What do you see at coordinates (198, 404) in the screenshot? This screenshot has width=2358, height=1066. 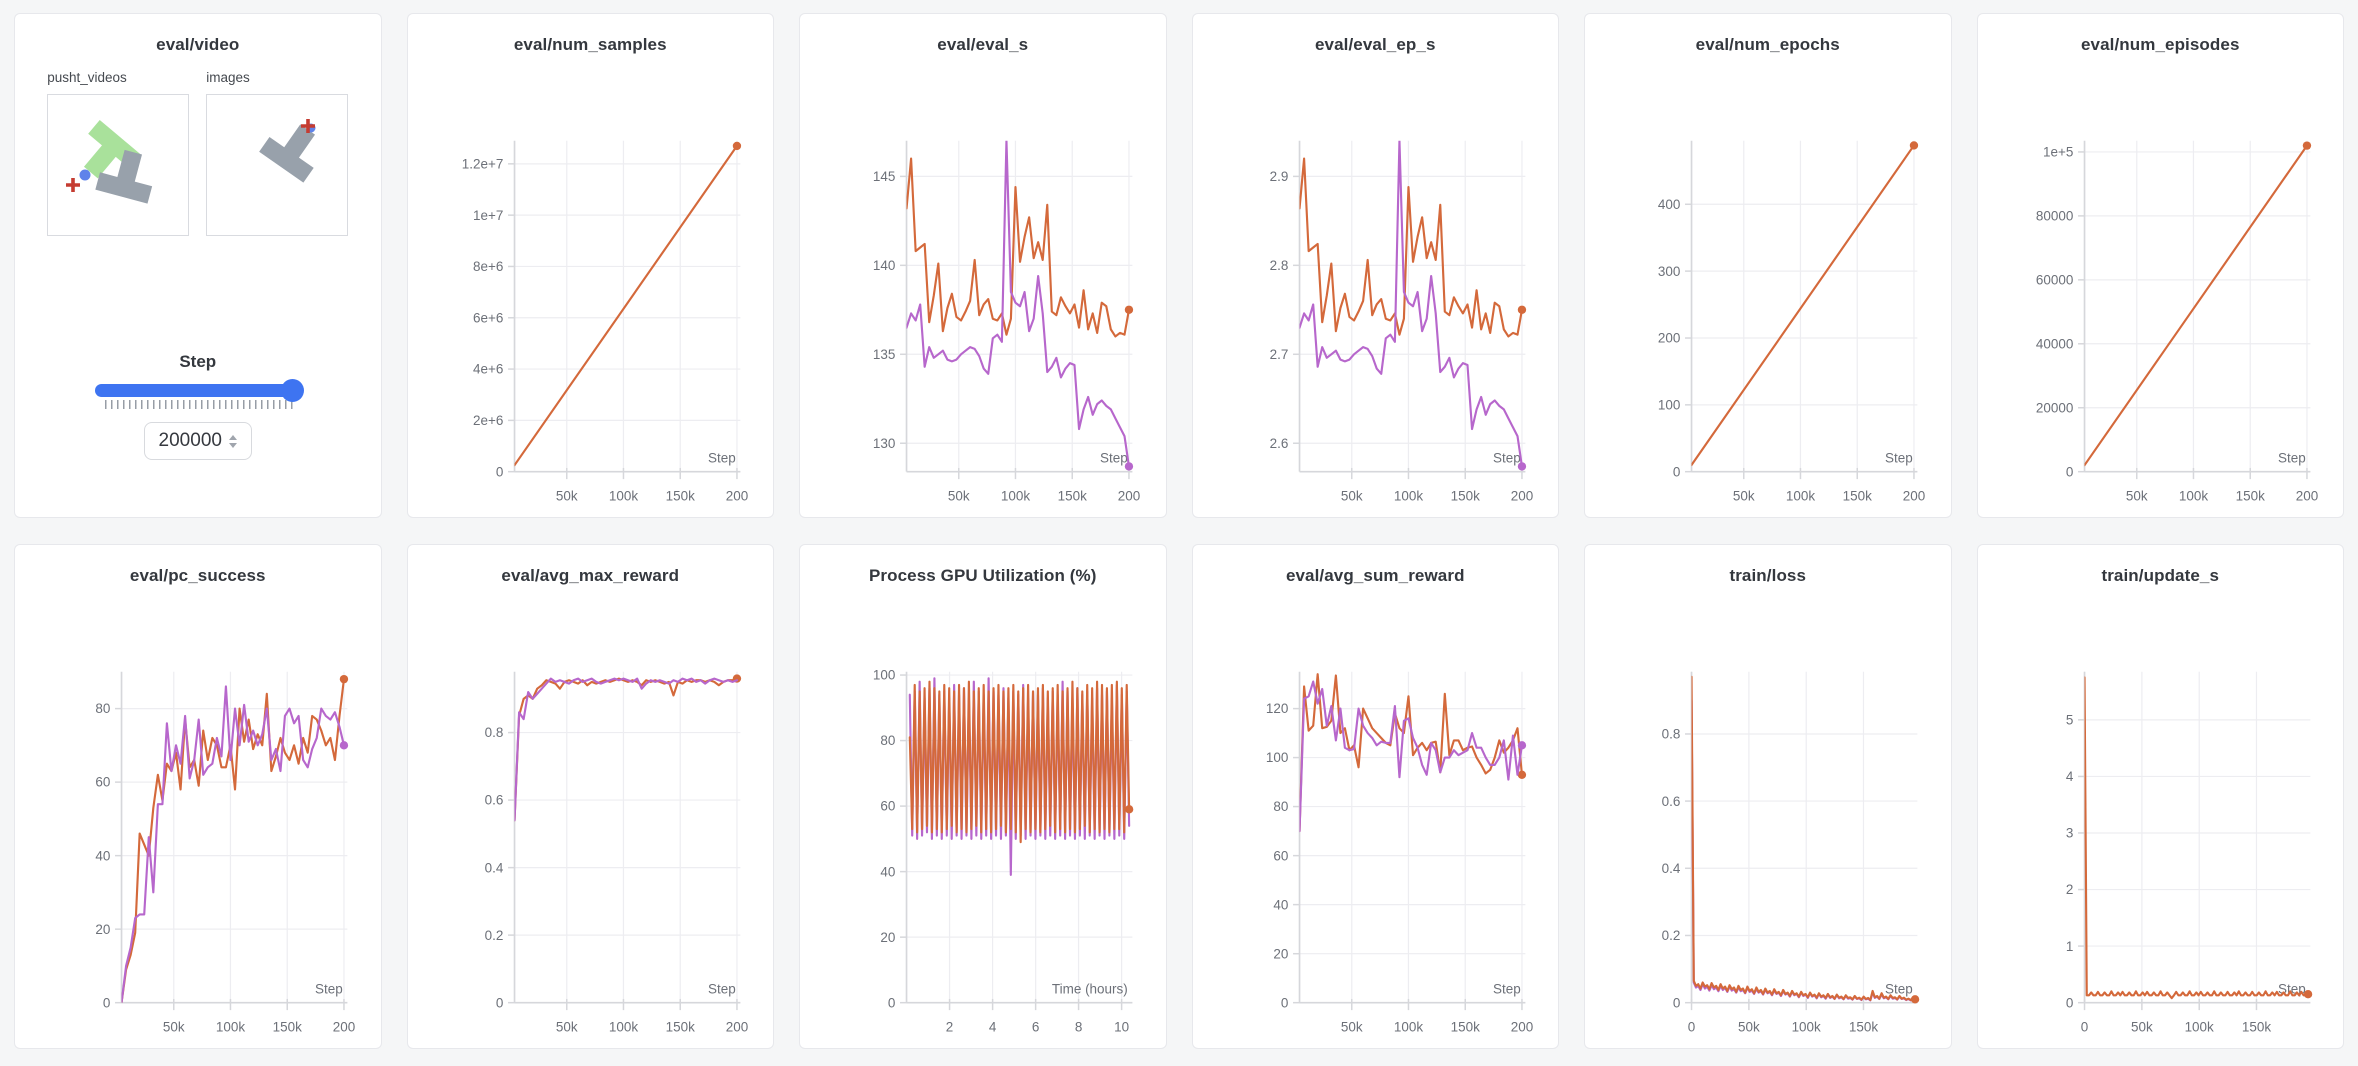 I see `slider-tick-ruler` at bounding box center [198, 404].